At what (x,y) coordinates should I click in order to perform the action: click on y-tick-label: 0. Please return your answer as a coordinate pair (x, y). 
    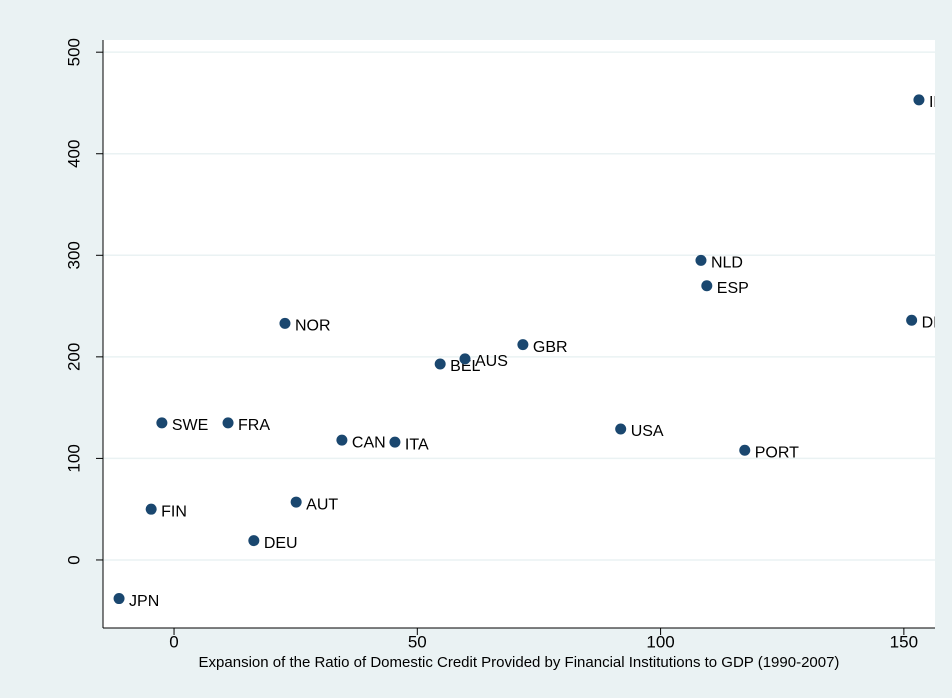
    Looking at the image, I should click on (73, 559).